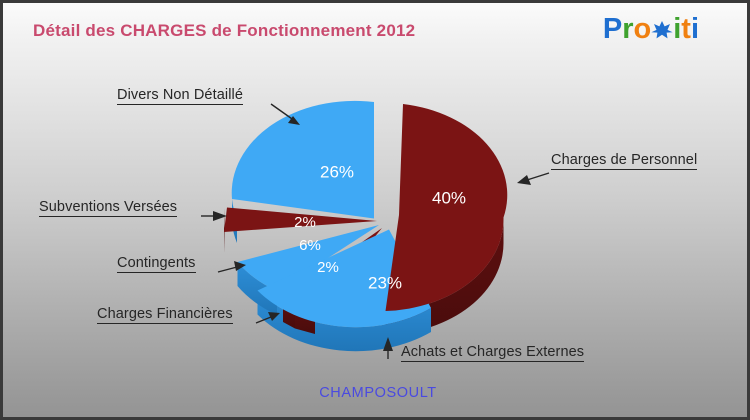 The image size is (750, 420). Describe the element at coordinates (677, 29) in the screenshot. I see `logo-letter-i1: i` at that location.